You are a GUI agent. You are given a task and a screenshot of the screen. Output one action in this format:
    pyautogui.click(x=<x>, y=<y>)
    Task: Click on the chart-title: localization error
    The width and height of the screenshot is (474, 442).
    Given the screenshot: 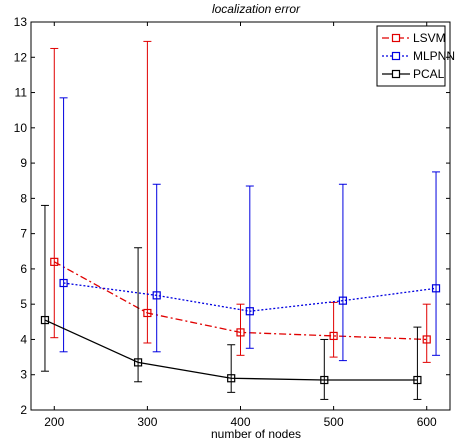 What is the action you would take?
    pyautogui.click(x=256, y=9)
    